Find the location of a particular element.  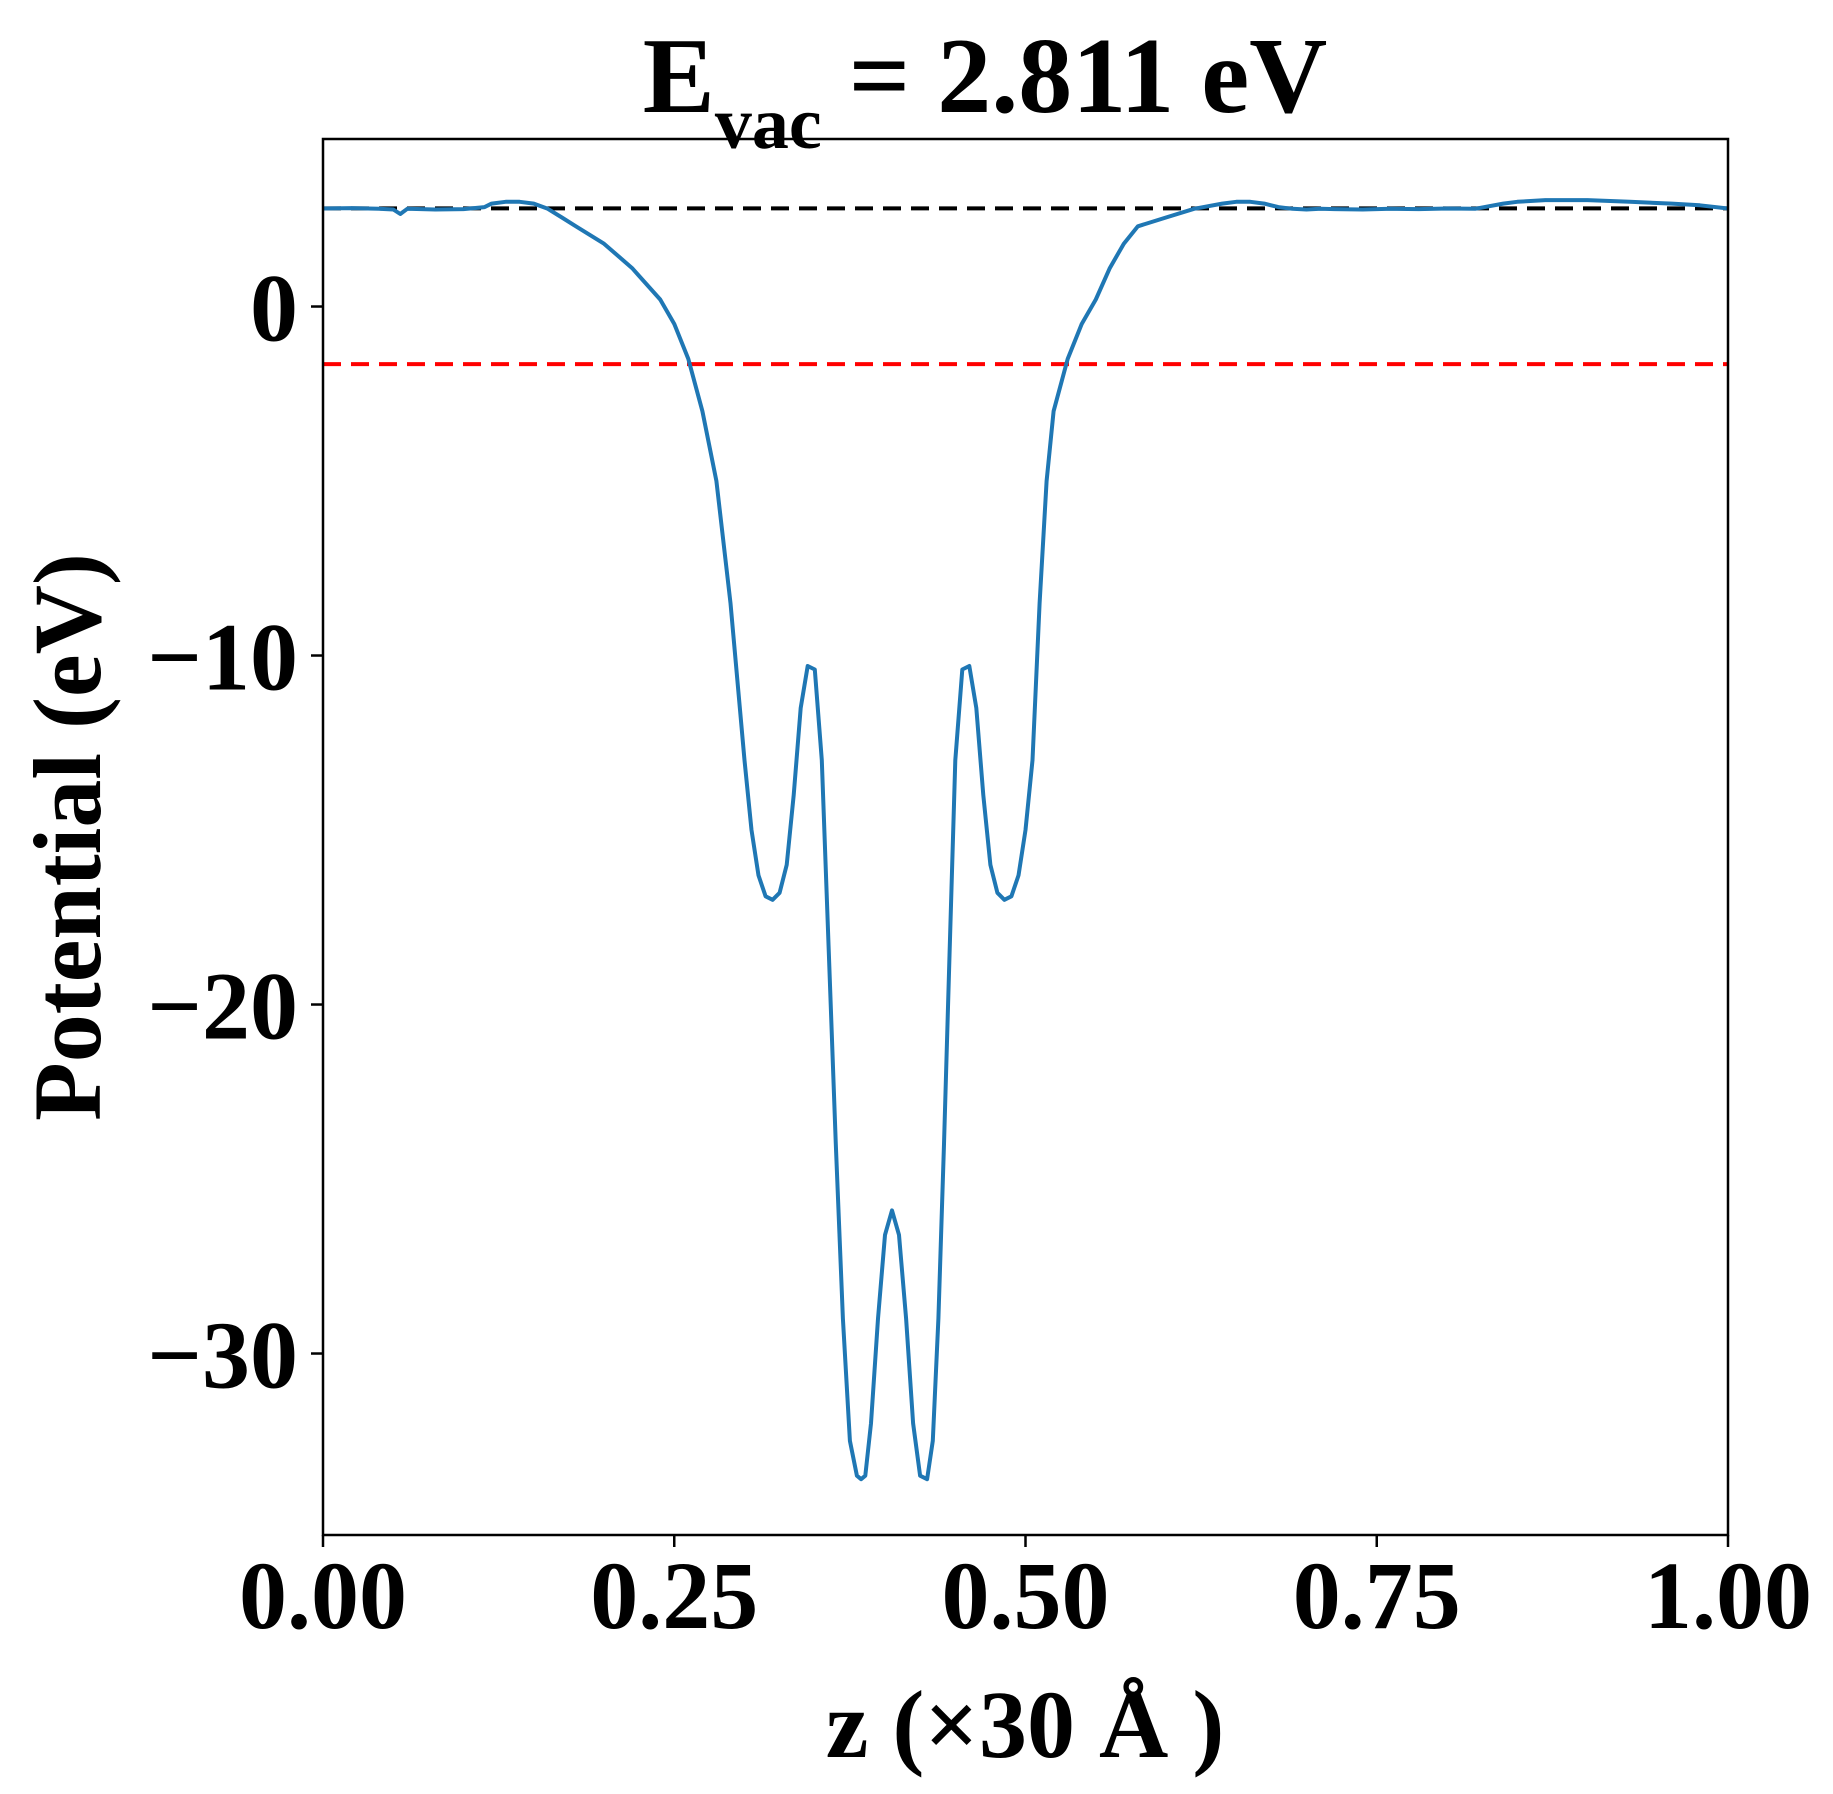

x-tick-label: 0.50 is located at coordinates (1026, 1595).